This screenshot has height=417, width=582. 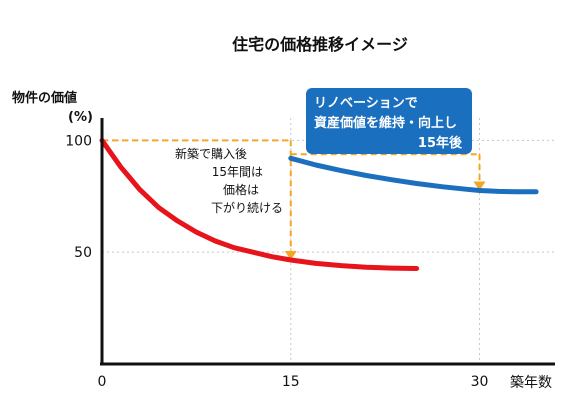 I want to click on red-note-line-2: 15年間は, so click(x=237, y=172).